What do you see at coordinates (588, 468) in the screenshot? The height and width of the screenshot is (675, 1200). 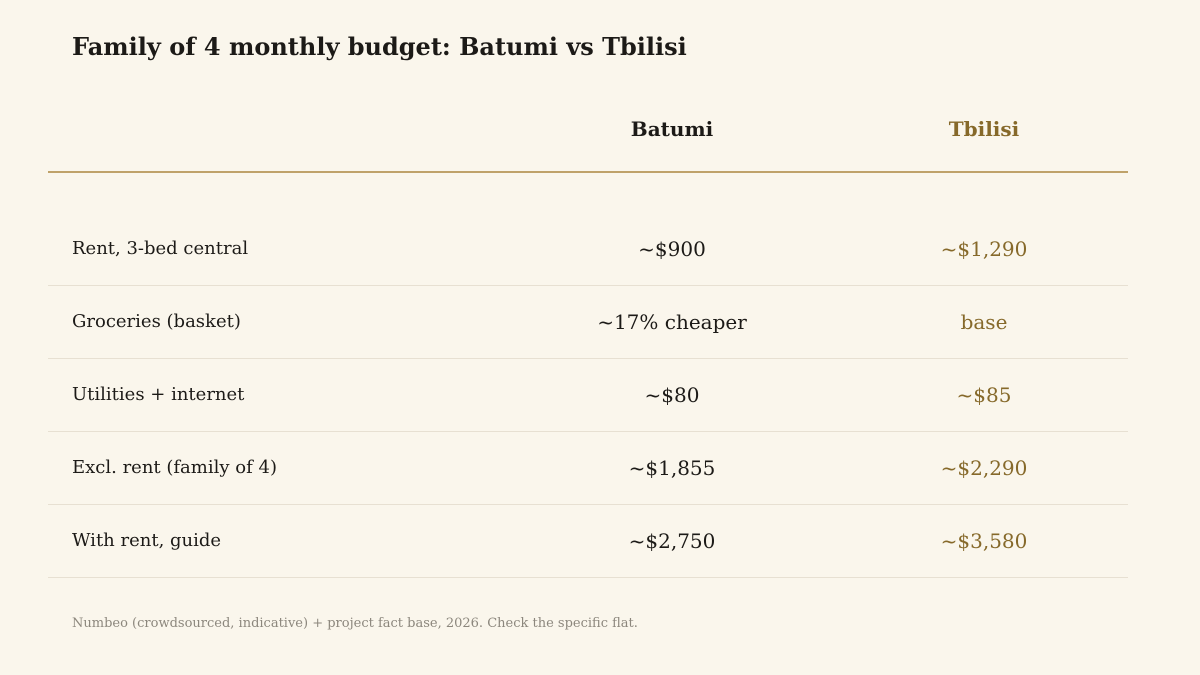 I see `table-row-excl-rent: Excl. rent (family of 4) ~$1,855 ~$2,290` at bounding box center [588, 468].